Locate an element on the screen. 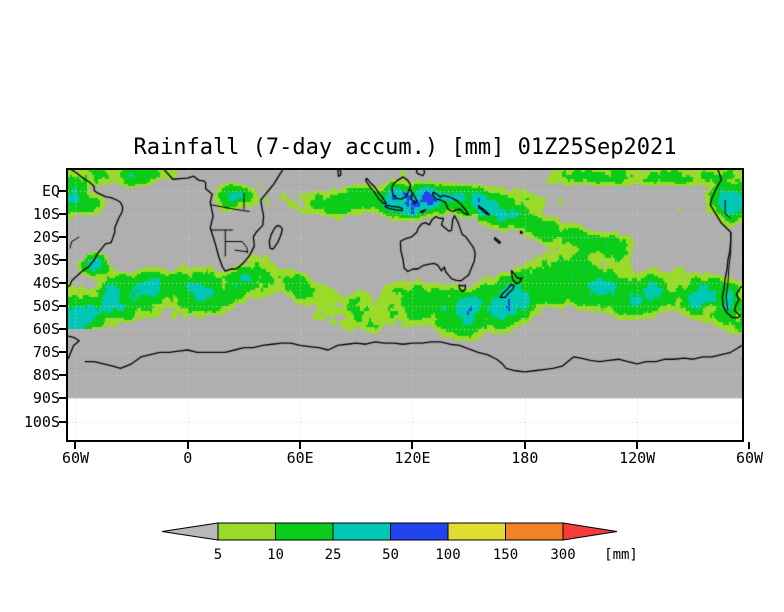 This screenshot has width=784, height=612. colorbar-label-5: 5 is located at coordinates (218, 555).